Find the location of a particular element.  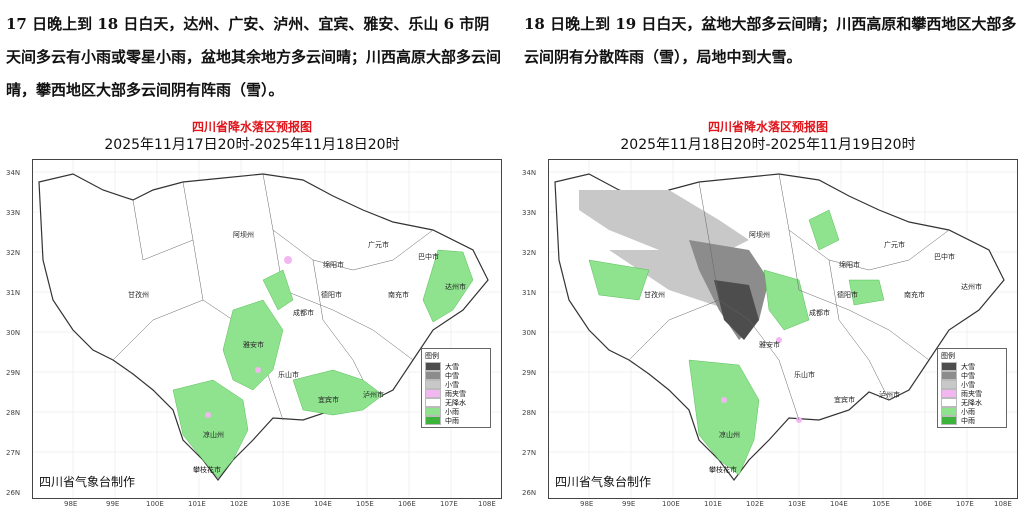

lon-label: 104E is located at coordinates (839, 504).